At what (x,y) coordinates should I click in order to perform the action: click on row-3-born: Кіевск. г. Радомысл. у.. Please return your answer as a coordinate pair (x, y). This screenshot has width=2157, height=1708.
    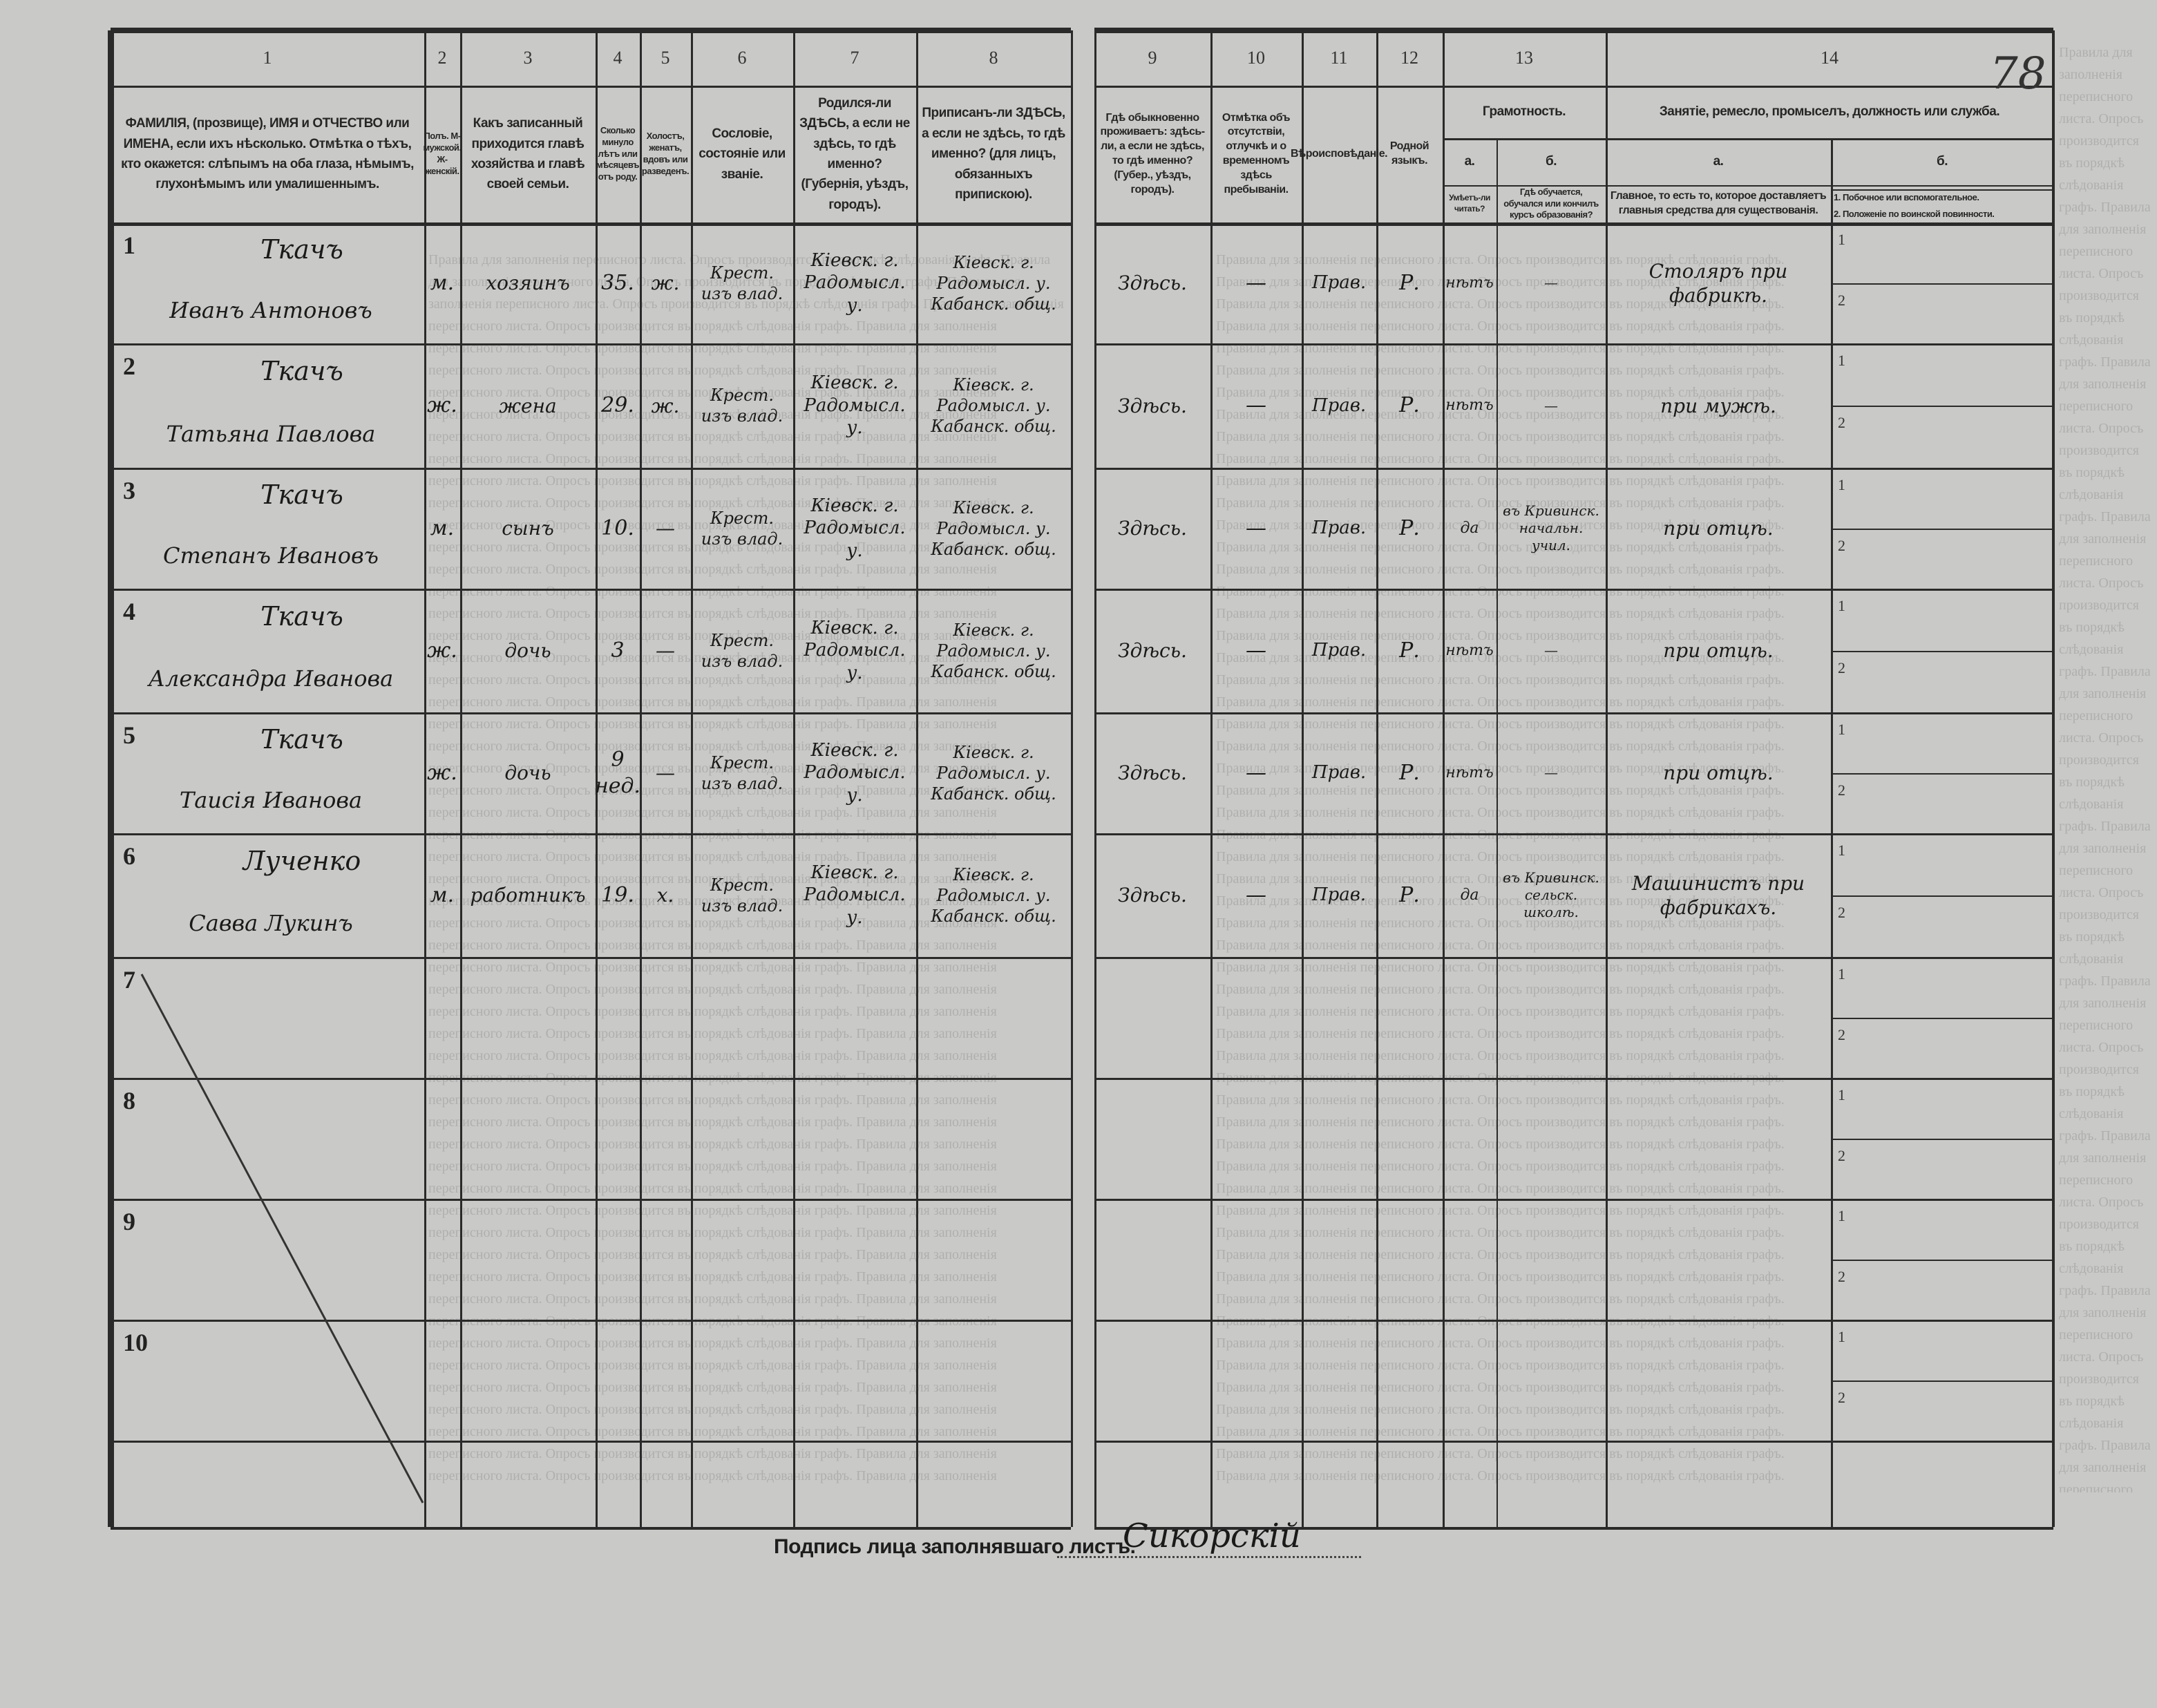
    Looking at the image, I should click on (855, 528).